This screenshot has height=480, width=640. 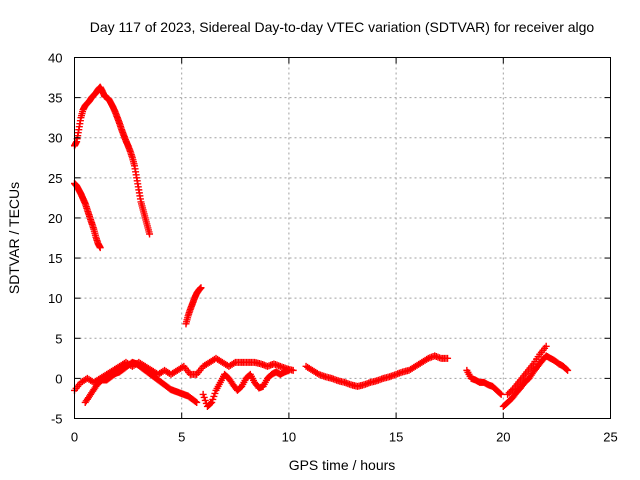 I want to click on y-tick-label: 25, so click(x=55, y=178).